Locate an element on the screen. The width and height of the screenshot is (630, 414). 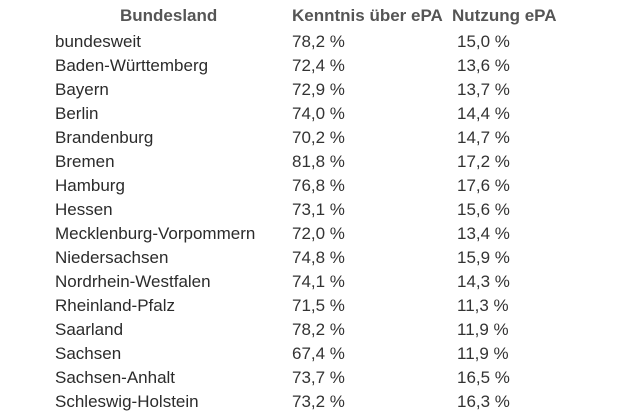
usage-cell: 13,6 % is located at coordinates (483, 65).